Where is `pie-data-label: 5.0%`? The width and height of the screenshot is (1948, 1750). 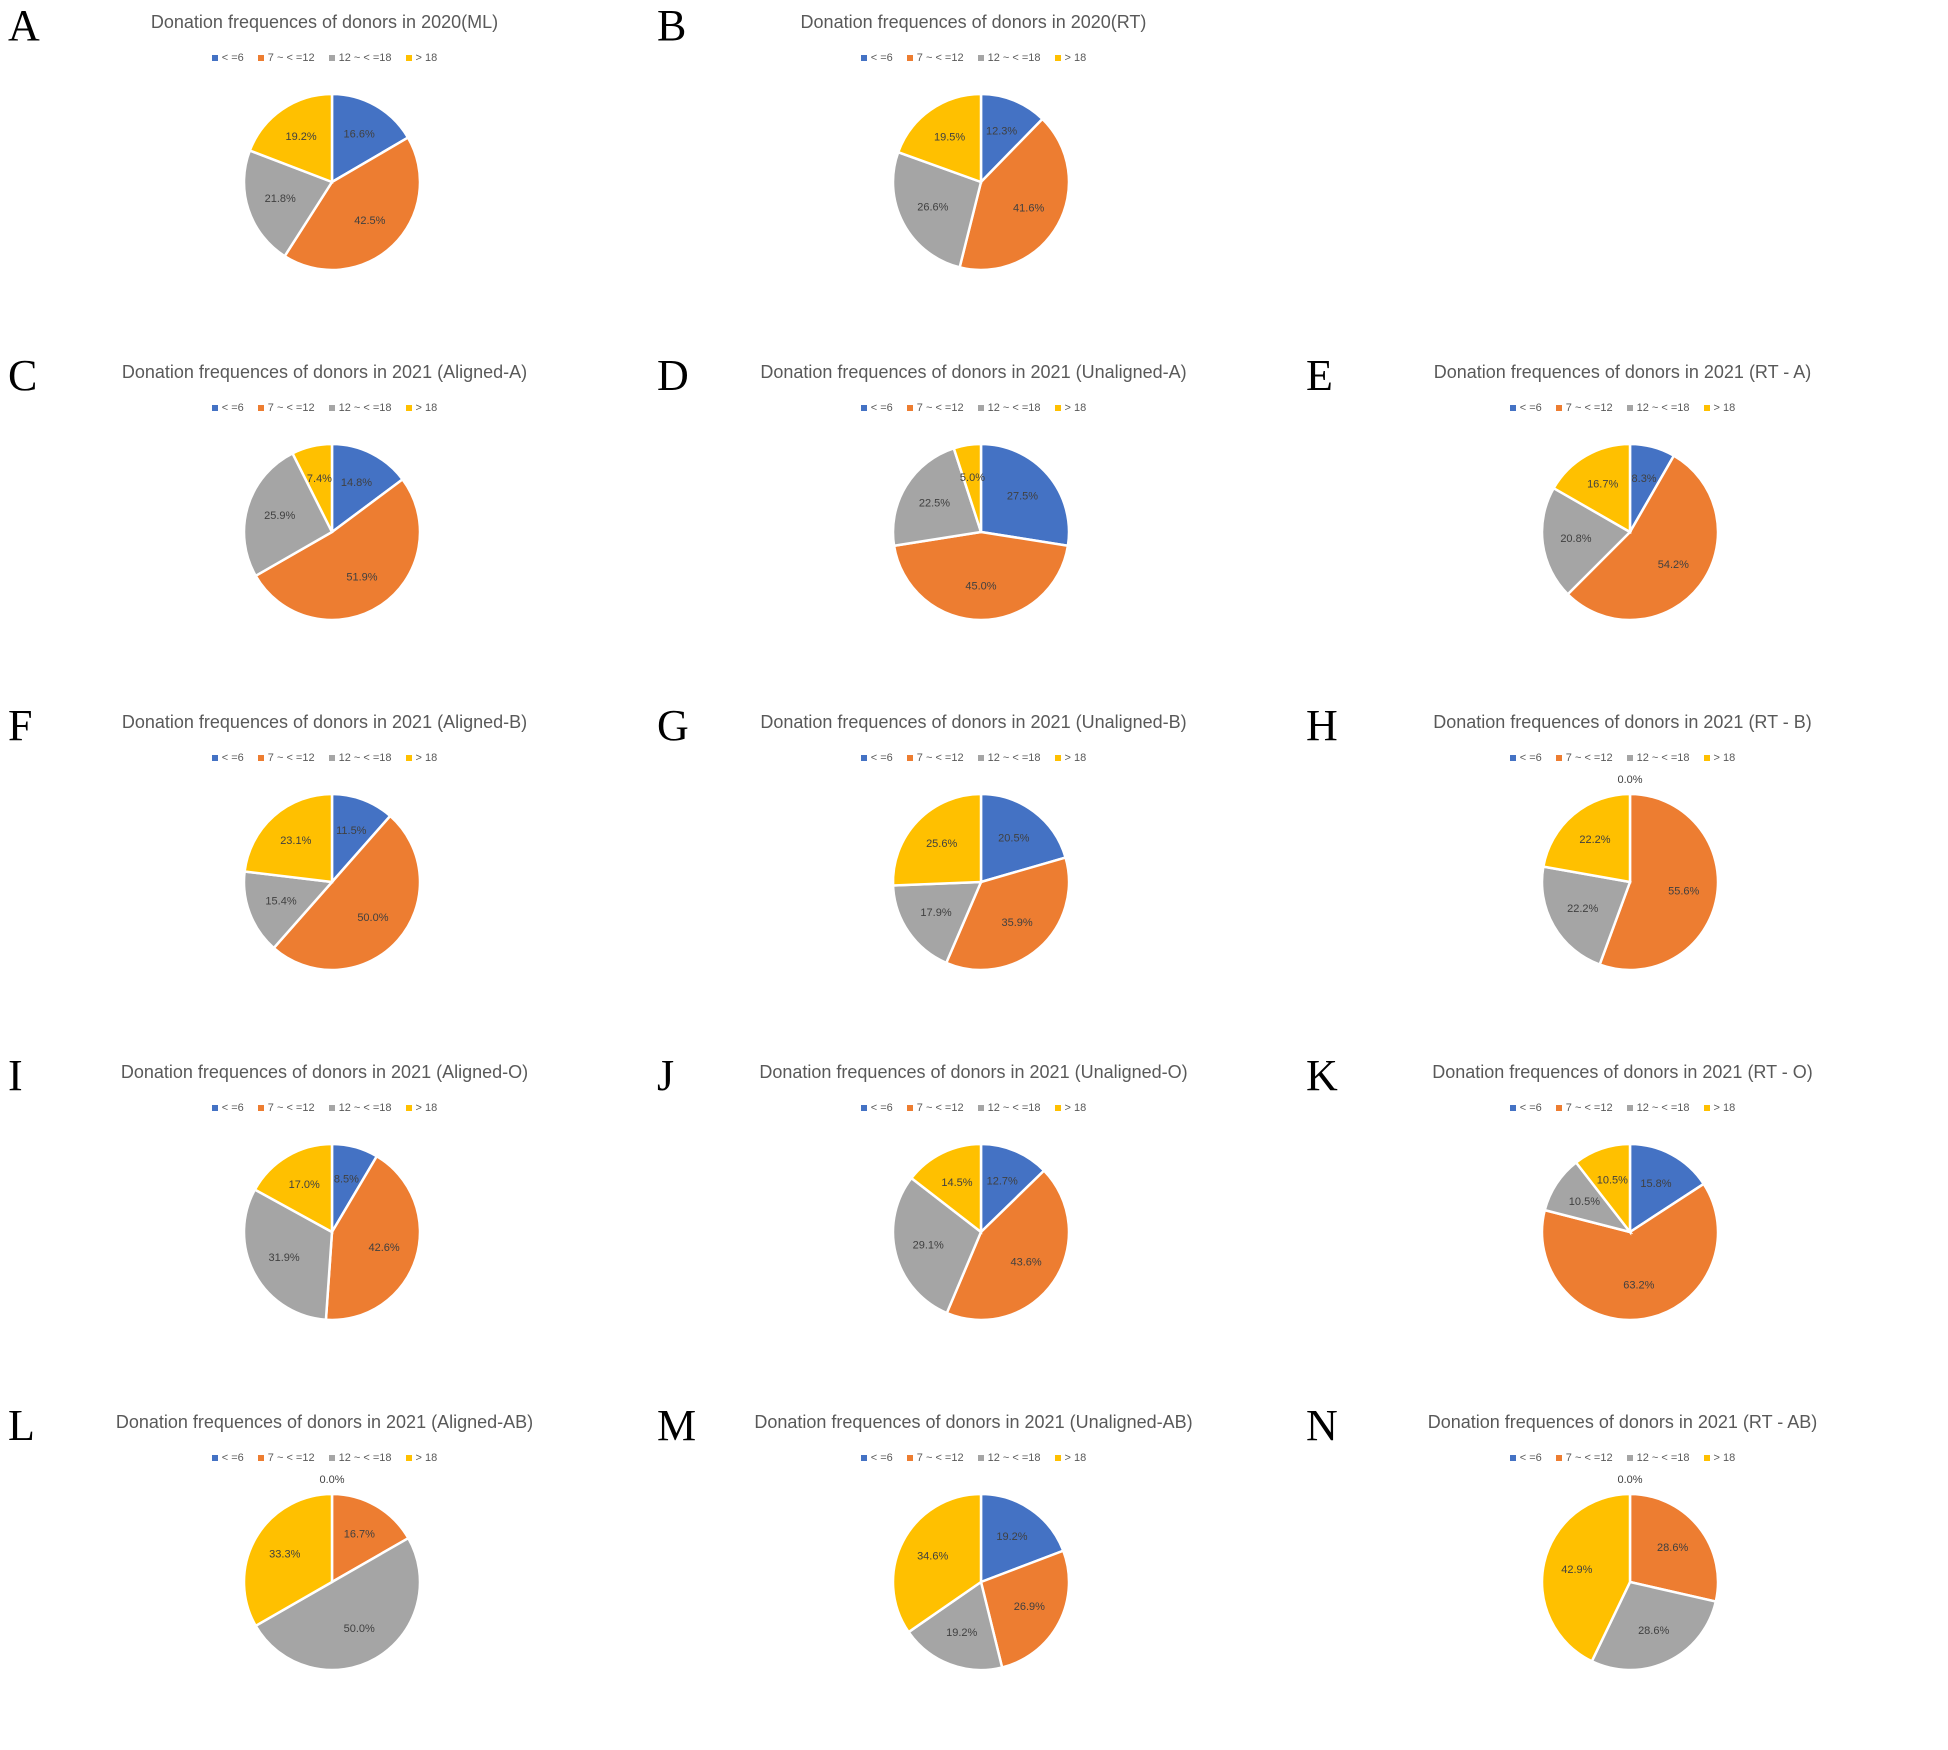
pie-data-label: 5.0% is located at coordinates (972, 478).